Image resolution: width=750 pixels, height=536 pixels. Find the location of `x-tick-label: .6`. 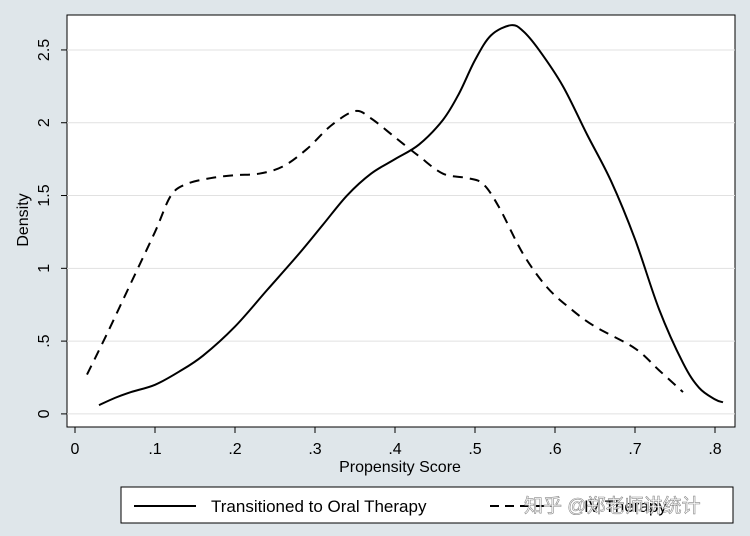

x-tick-label: .6 is located at coordinates (554, 449).